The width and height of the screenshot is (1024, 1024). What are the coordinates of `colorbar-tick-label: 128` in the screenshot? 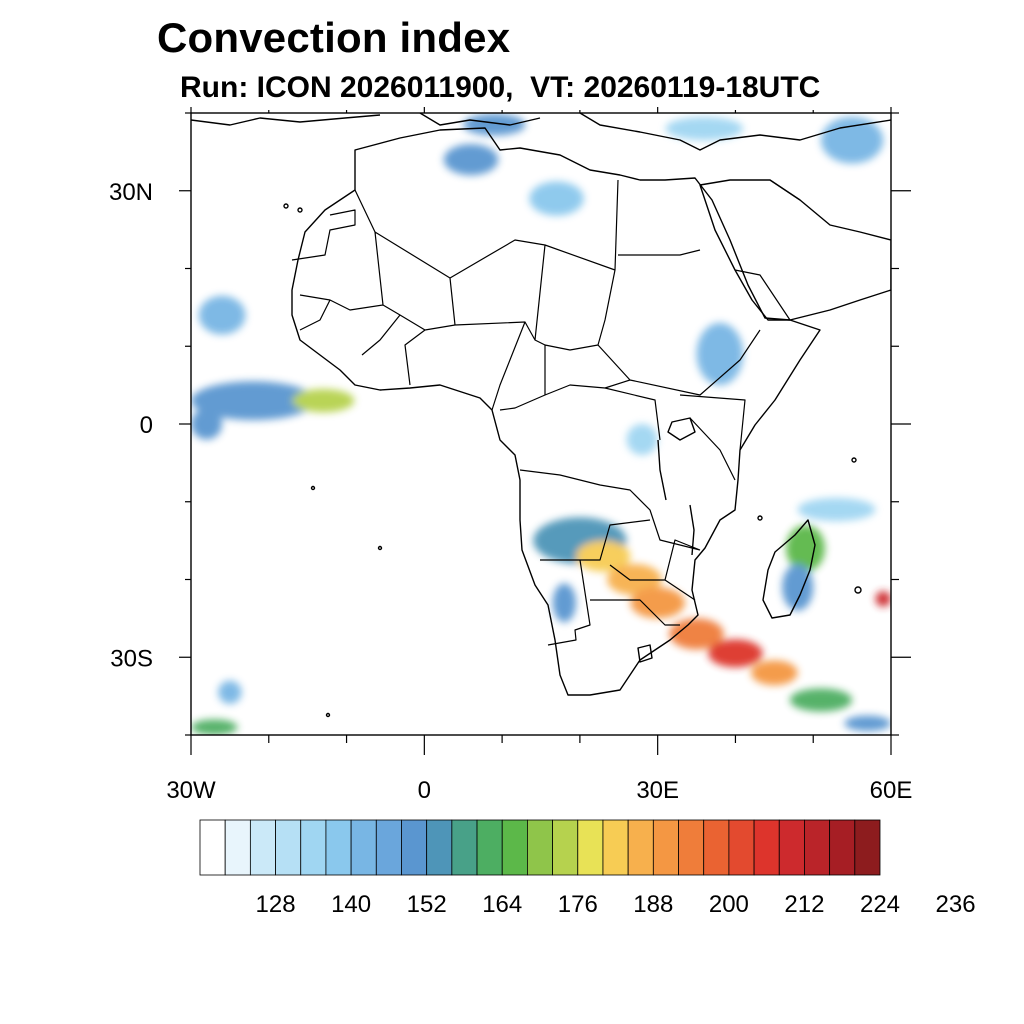 It's located at (276, 904).